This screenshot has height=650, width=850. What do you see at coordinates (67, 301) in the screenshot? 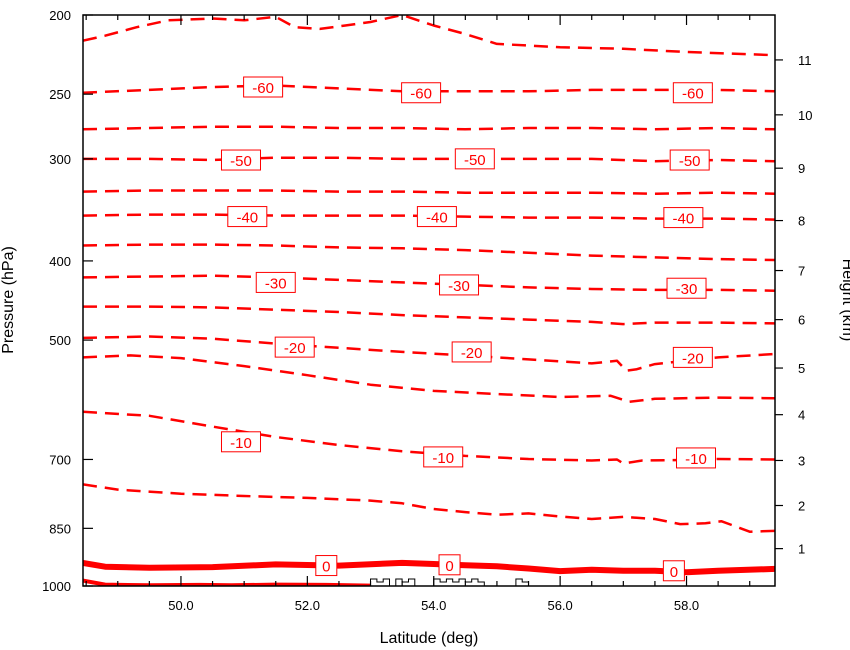
I see `pressure-axis: 200 250 300 400 500 700 850 1000` at bounding box center [67, 301].